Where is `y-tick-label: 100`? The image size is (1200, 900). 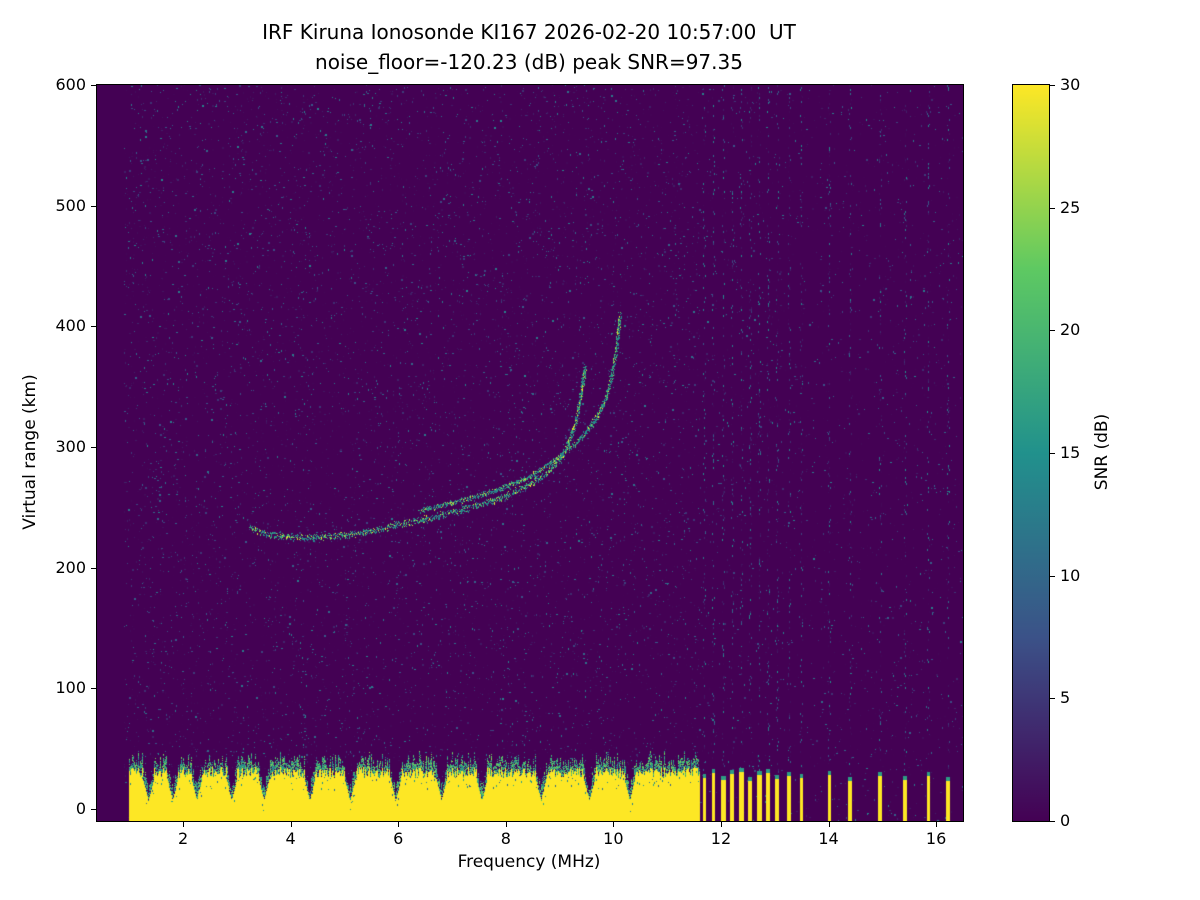 y-tick-label: 100 is located at coordinates (70, 688).